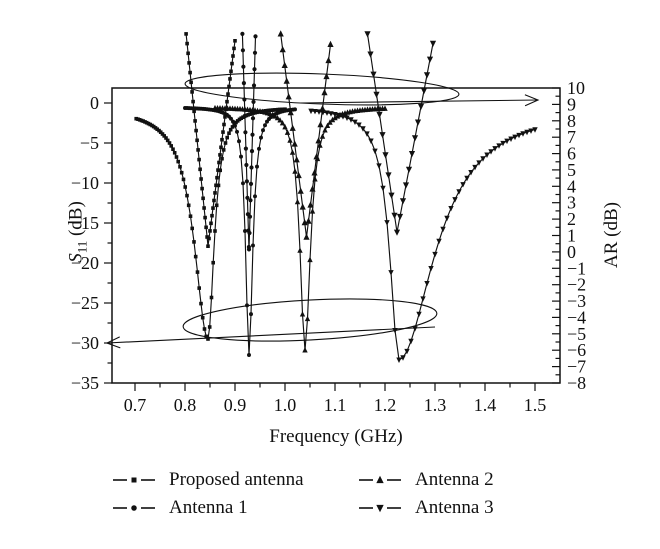  Describe the element at coordinates (336, 436) in the screenshot. I see `x-axis-title: Frequency (GHz)` at that location.